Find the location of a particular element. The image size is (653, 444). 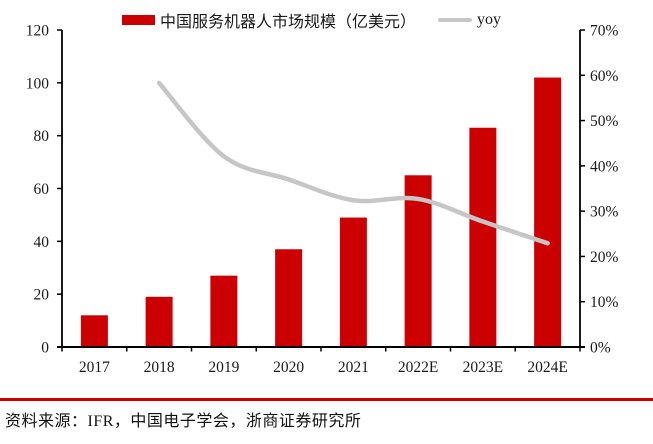

legend-item-yoy: yoy is located at coordinates (469, 20).